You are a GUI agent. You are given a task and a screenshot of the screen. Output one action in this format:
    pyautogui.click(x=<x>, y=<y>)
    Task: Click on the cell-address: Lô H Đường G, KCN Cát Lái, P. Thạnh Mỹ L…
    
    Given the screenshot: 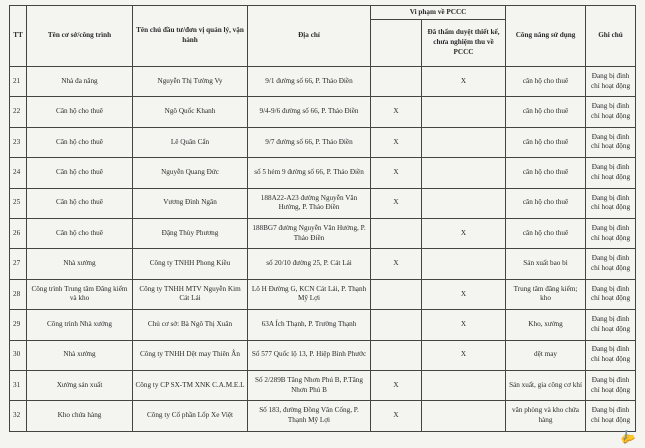 What is the action you would take?
    pyautogui.click(x=309, y=294)
    